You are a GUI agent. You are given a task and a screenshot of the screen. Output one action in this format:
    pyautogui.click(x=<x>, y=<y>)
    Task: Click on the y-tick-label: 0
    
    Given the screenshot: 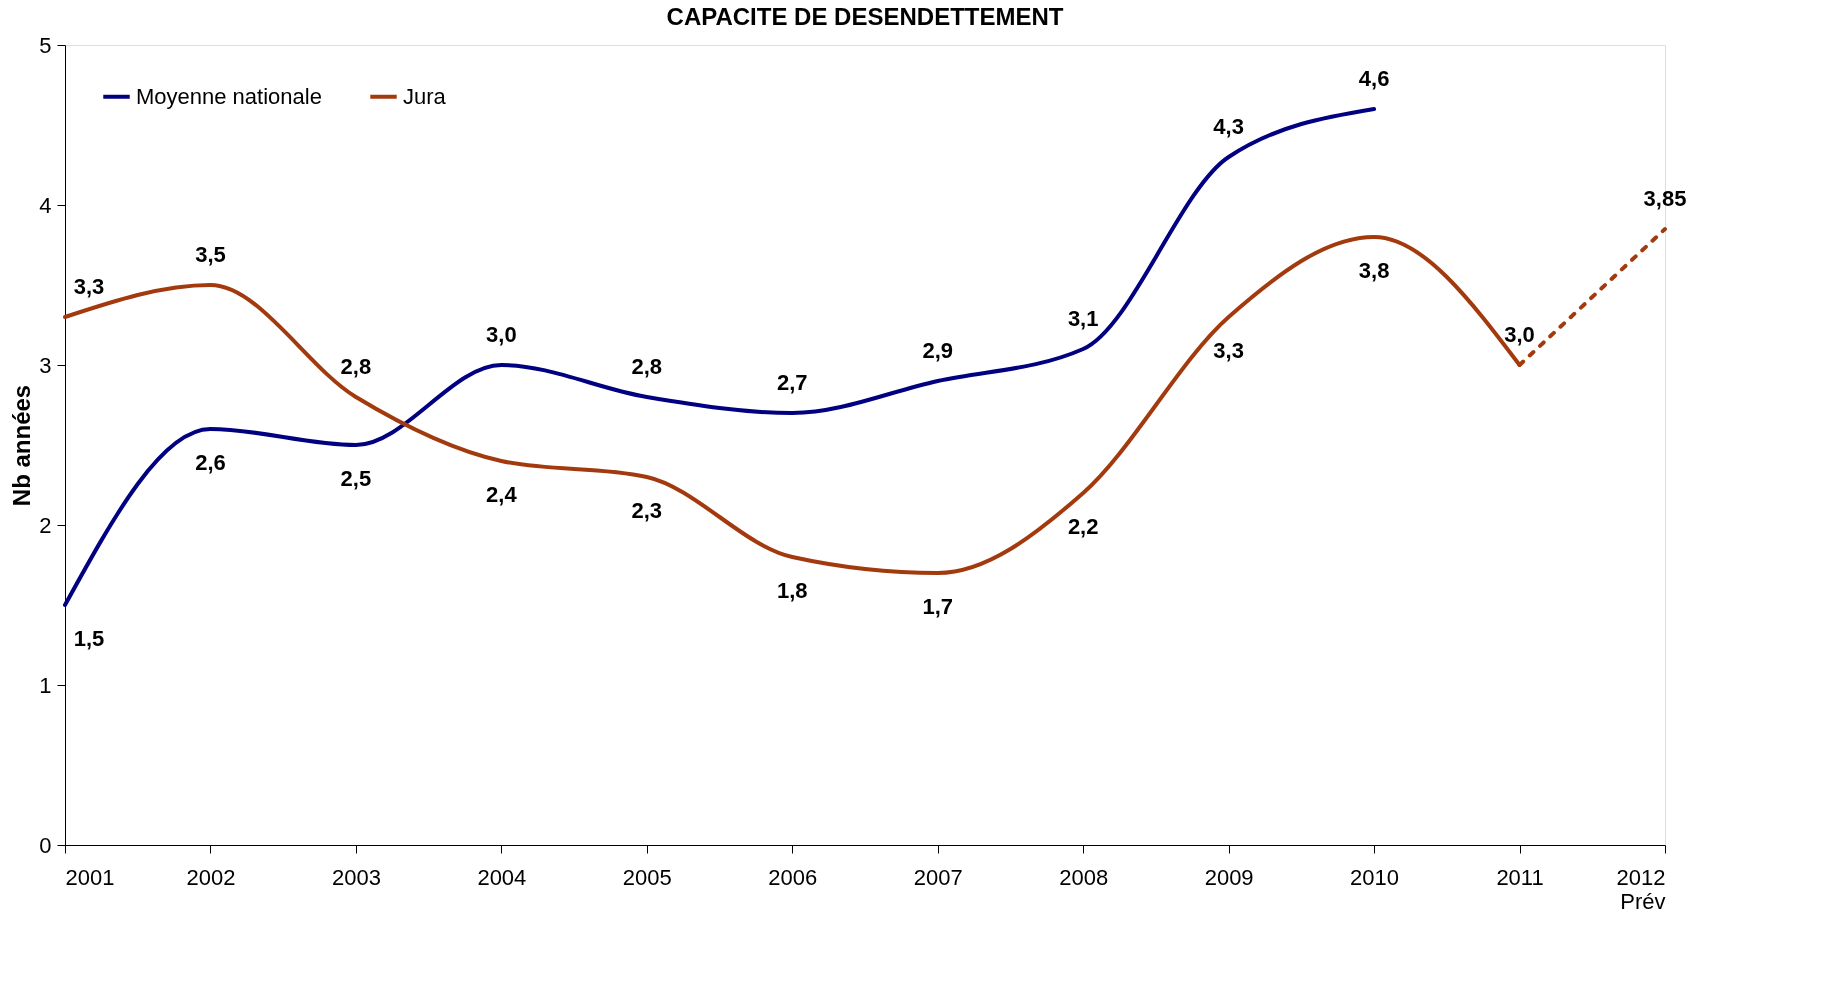 What is the action you would take?
    pyautogui.click(x=45, y=845)
    